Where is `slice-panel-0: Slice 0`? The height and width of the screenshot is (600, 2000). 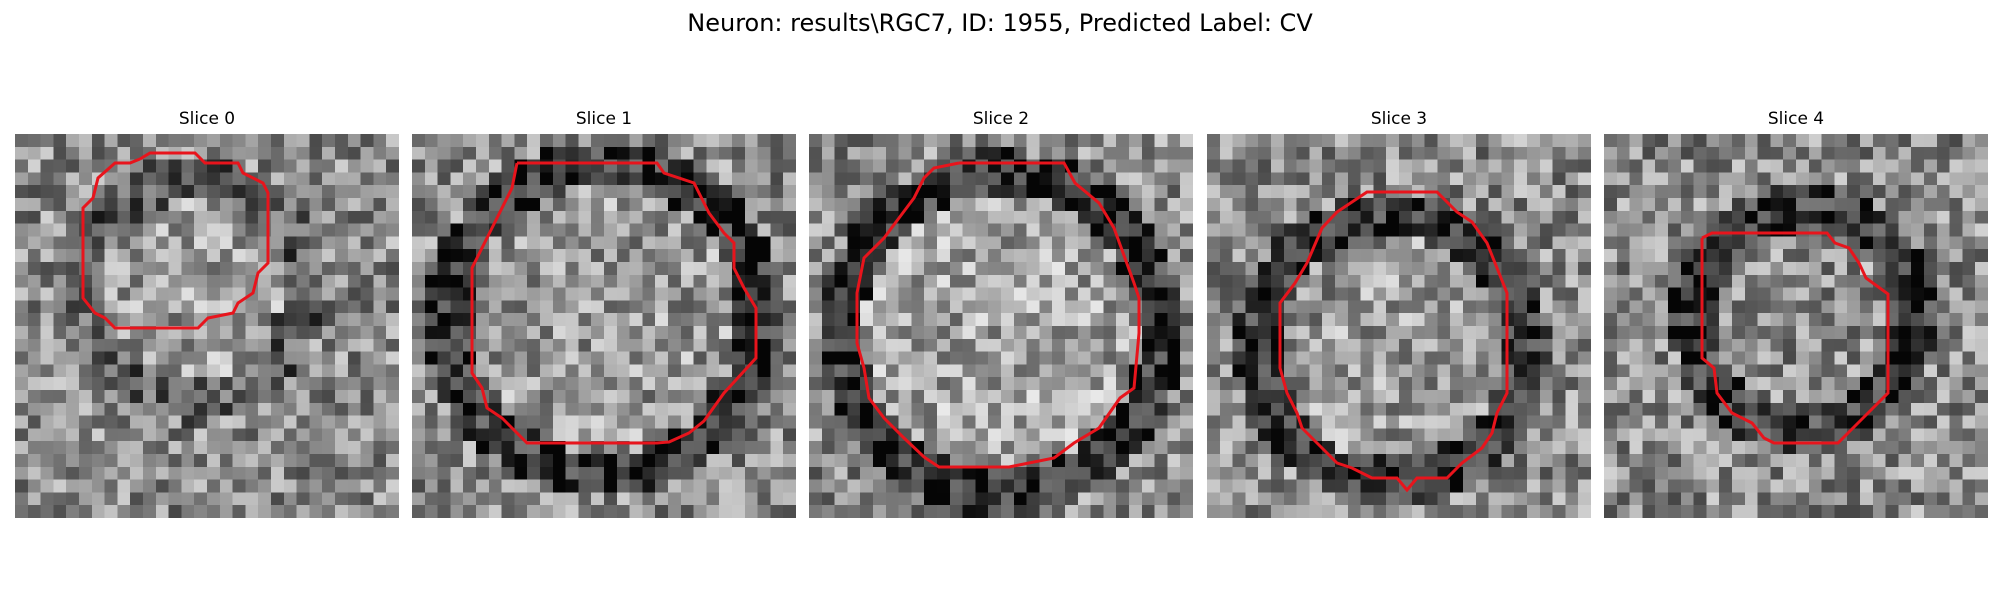 slice-panel-0: Slice 0 is located at coordinates (207, 313).